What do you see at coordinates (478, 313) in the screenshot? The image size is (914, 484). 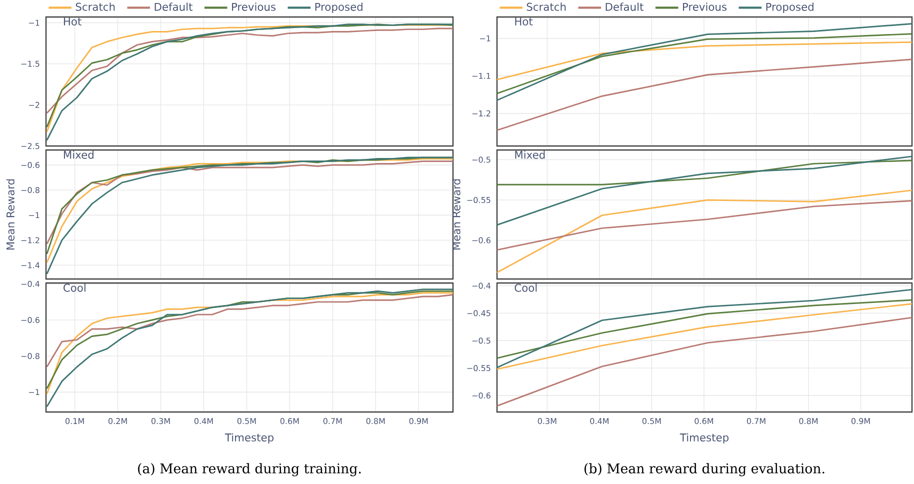 I see `y-tick-label: −0.45` at bounding box center [478, 313].